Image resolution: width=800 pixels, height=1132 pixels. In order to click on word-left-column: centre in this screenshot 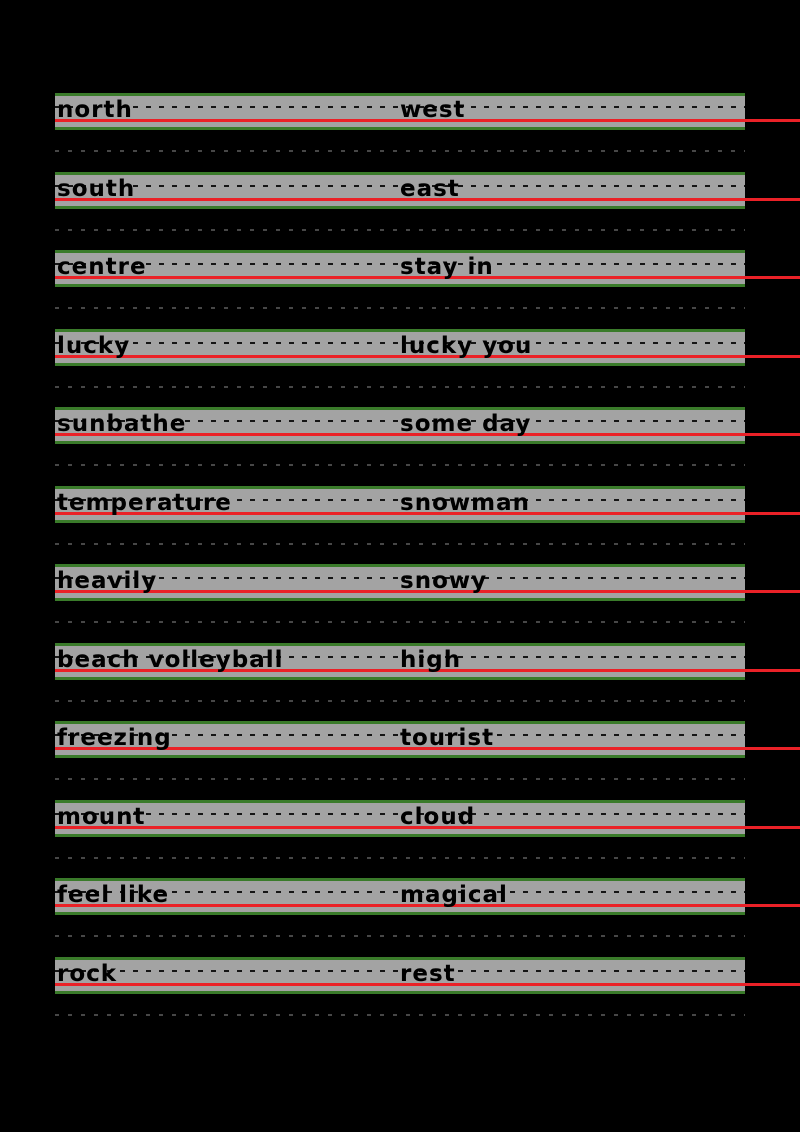, I will do `click(102, 267)`.